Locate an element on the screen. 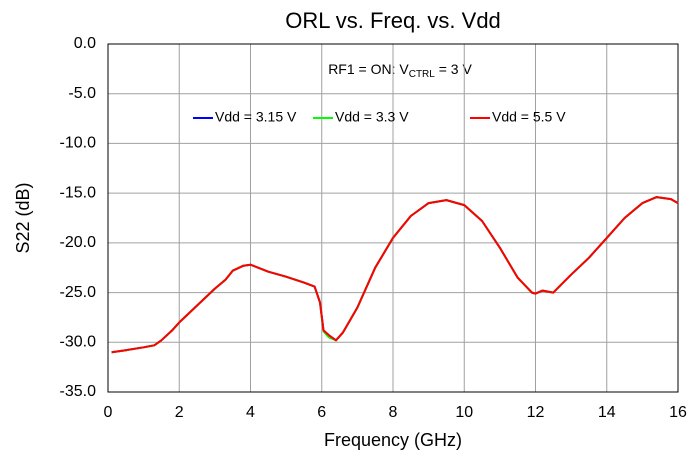 The image size is (691, 462). x-axis-label: Frequency (GHz) is located at coordinates (393, 440).